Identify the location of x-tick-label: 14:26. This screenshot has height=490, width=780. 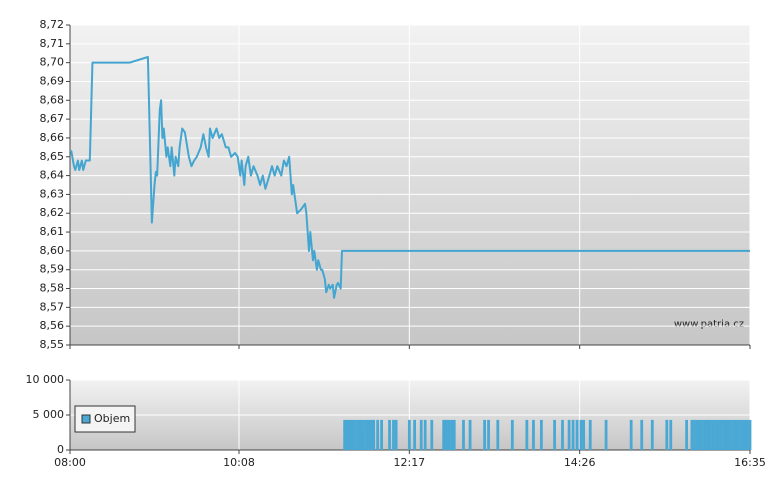
(580, 462).